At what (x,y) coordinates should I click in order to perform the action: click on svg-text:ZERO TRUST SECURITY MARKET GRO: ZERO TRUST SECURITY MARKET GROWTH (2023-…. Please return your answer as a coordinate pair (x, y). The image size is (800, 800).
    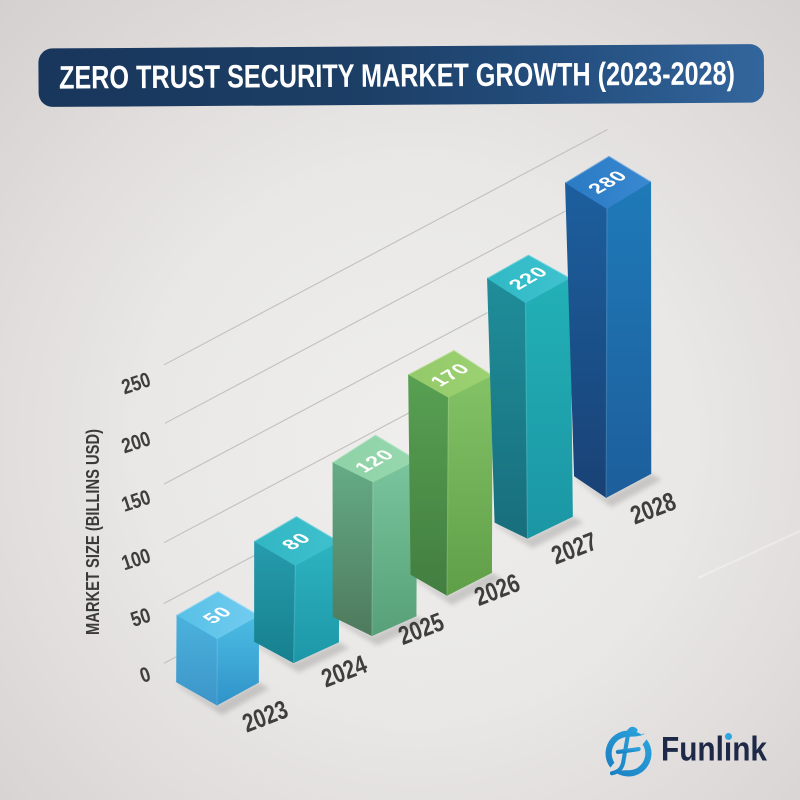
    Looking at the image, I should click on (397, 75).